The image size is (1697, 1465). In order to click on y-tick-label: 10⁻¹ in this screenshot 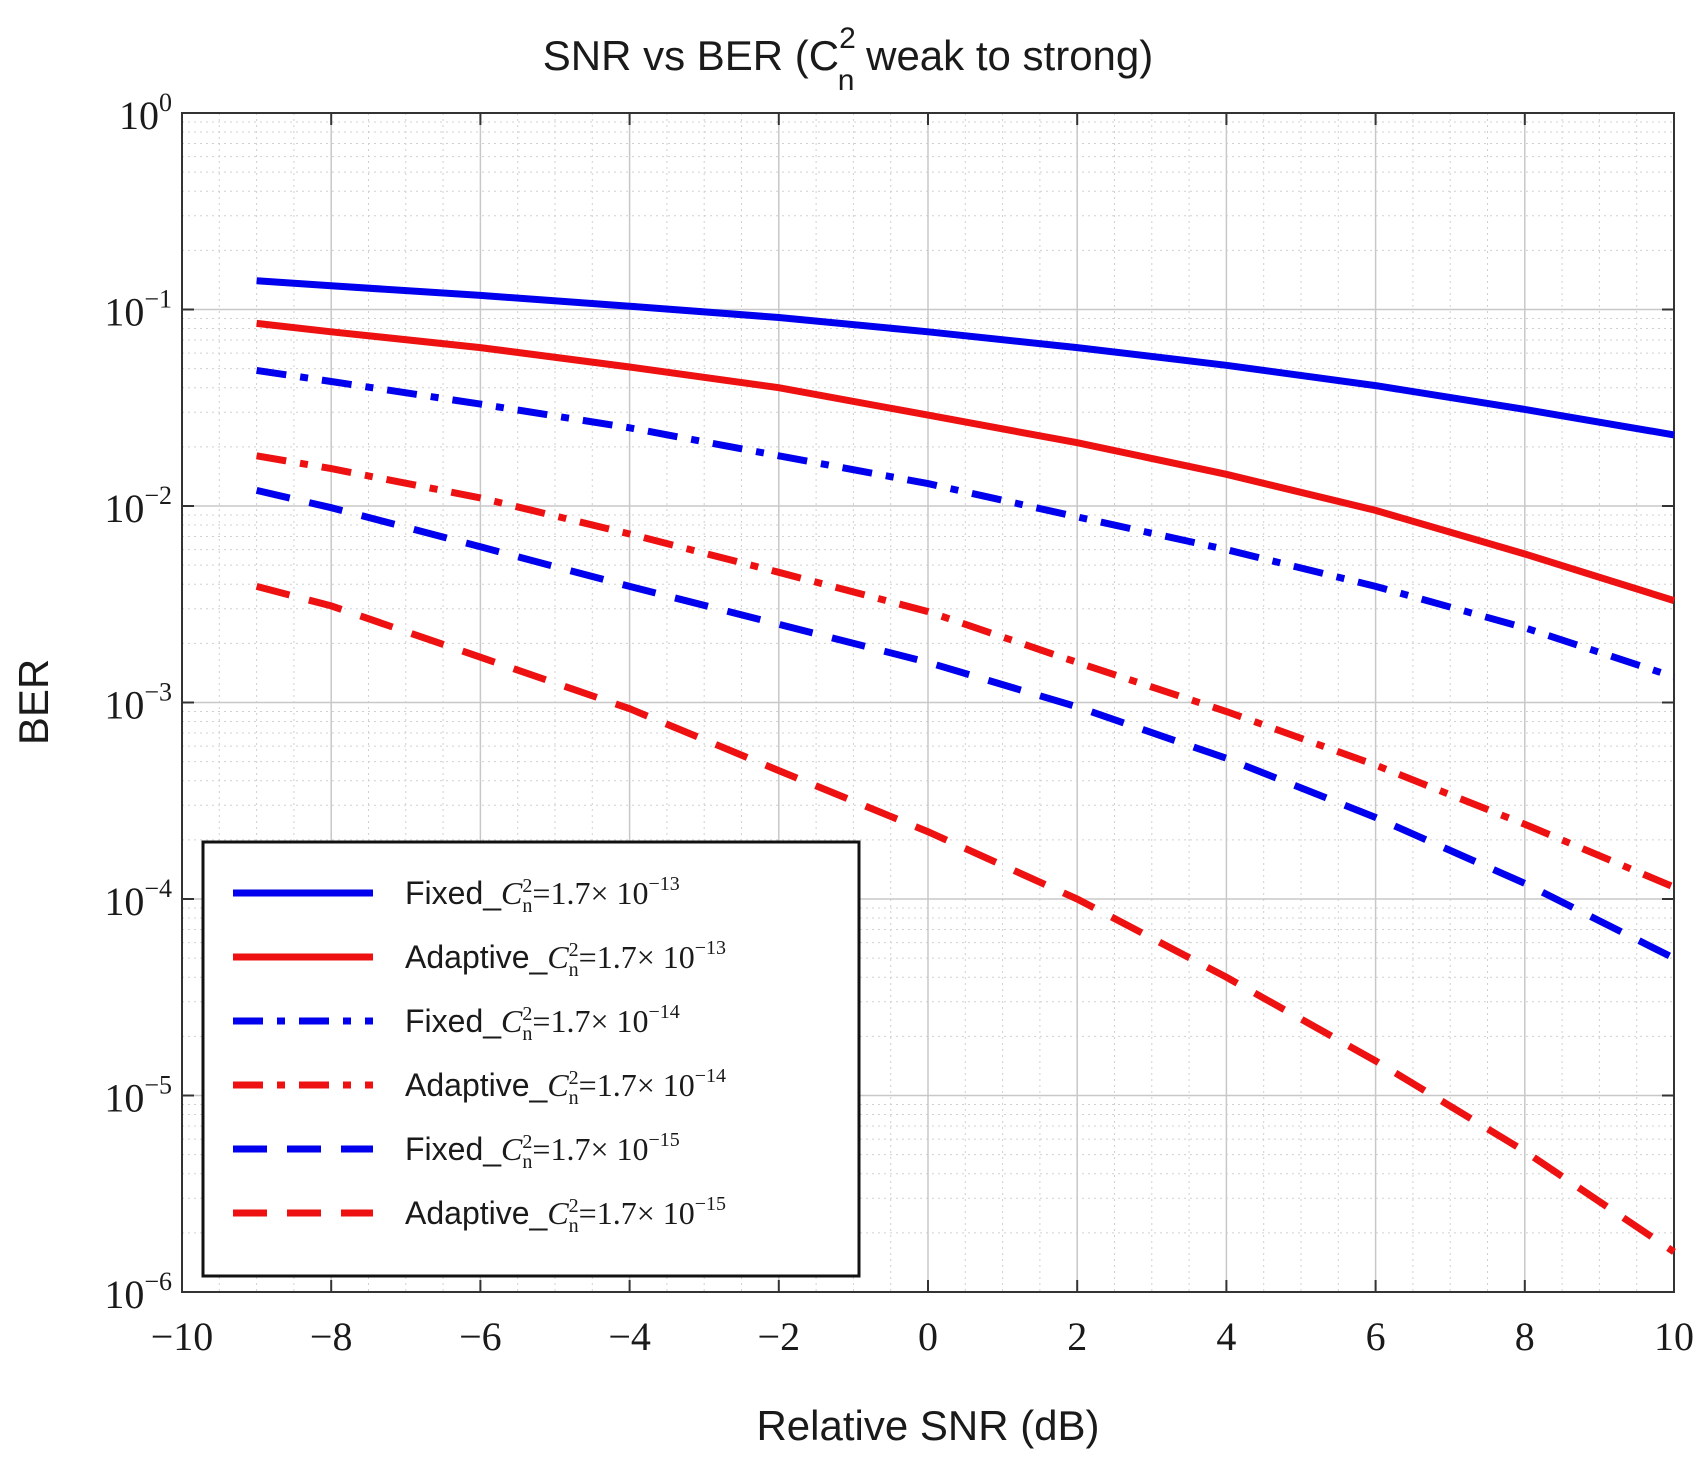, I will do `click(138, 310)`.